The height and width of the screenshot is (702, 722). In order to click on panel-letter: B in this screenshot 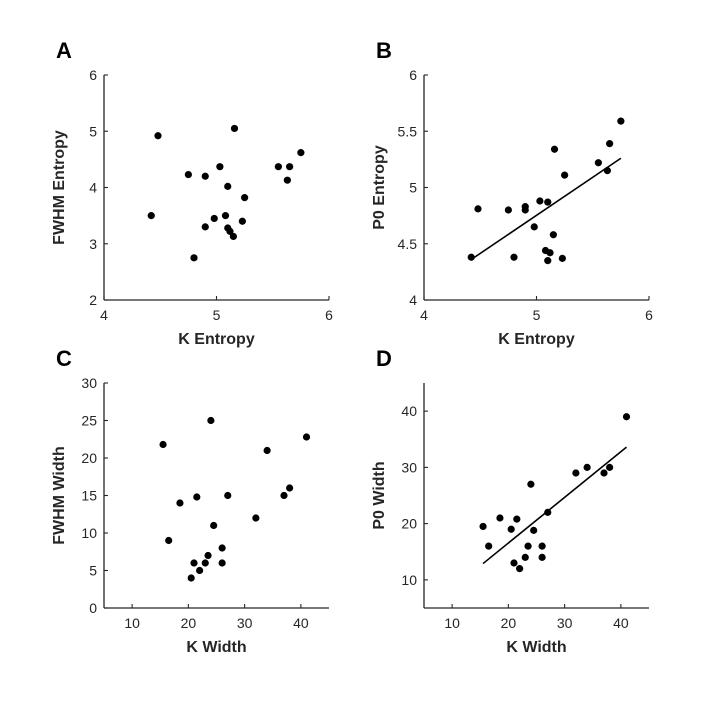, I will do `click(384, 50)`.